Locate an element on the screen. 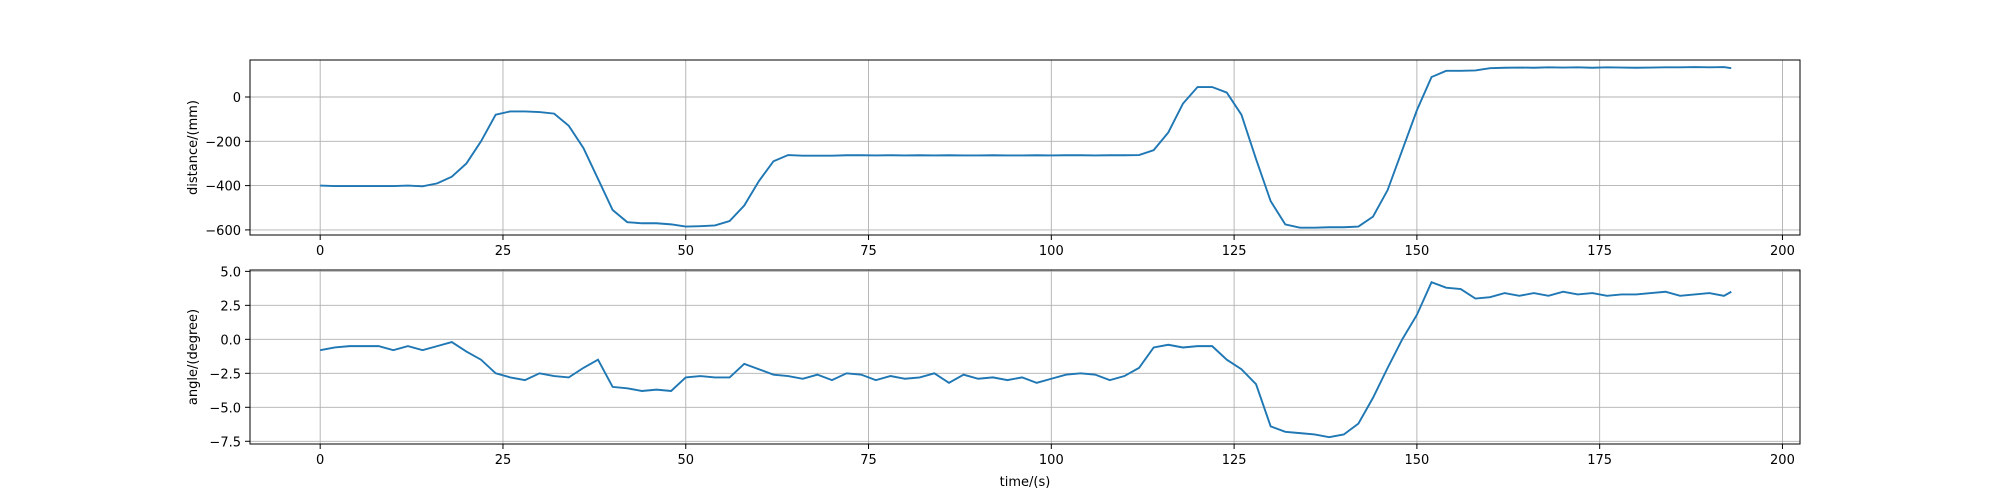  y-tick-label: 2.5 is located at coordinates (230, 306).